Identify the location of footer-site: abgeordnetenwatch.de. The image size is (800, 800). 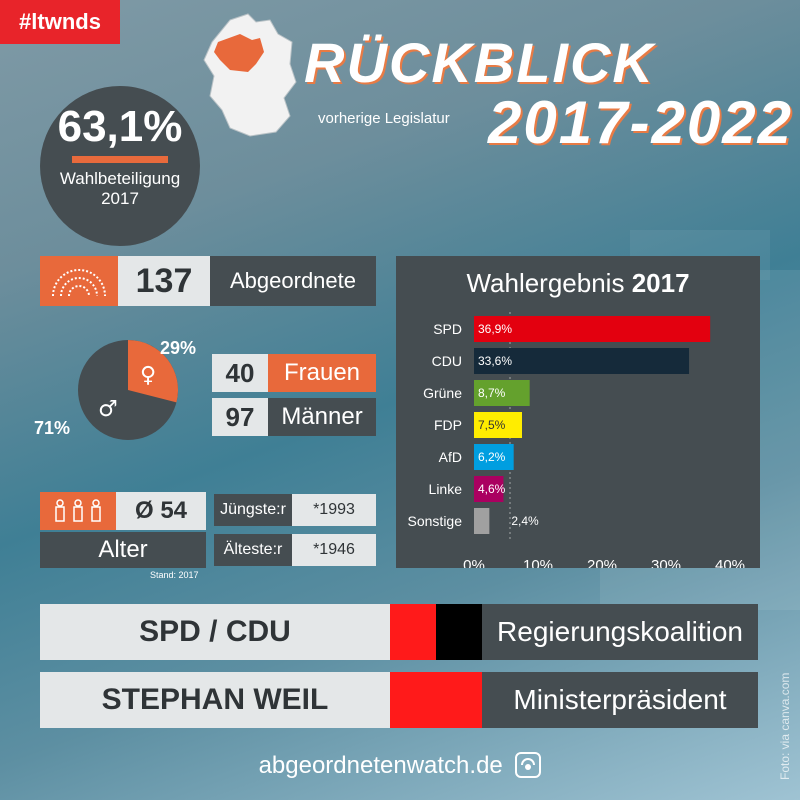
(400, 766).